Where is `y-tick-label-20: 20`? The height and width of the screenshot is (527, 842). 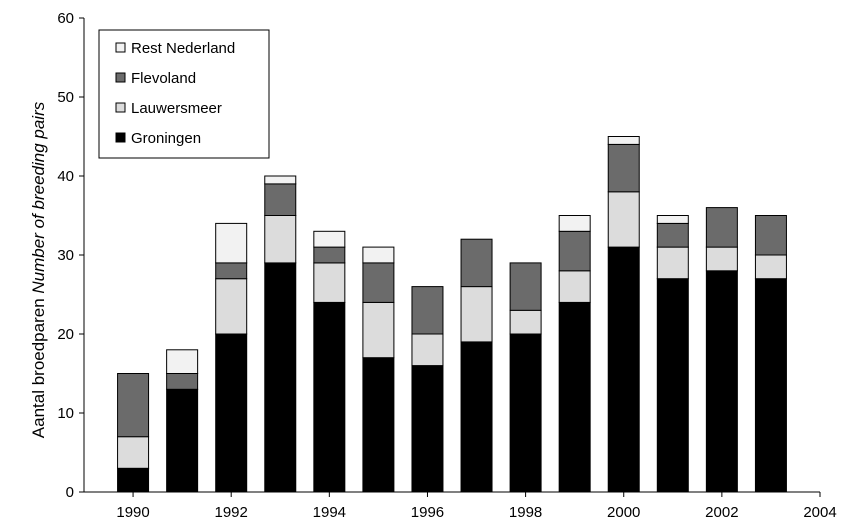 y-tick-label-20: 20 is located at coordinates (65, 334).